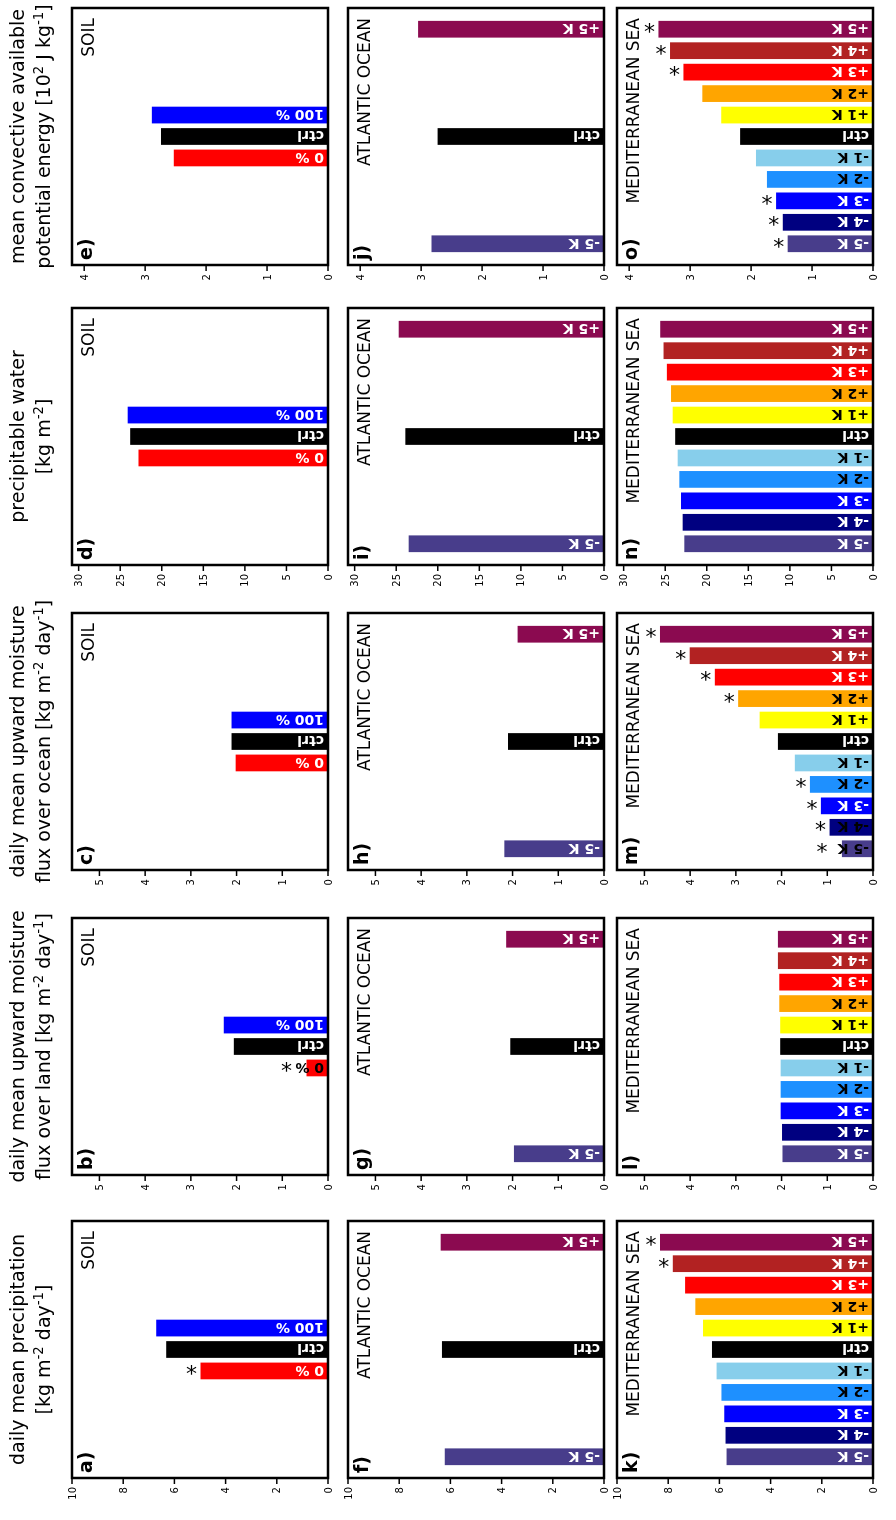 The image size is (896, 1520). Describe the element at coordinates (630, 548) in the screenshot. I see `text: n)` at that location.